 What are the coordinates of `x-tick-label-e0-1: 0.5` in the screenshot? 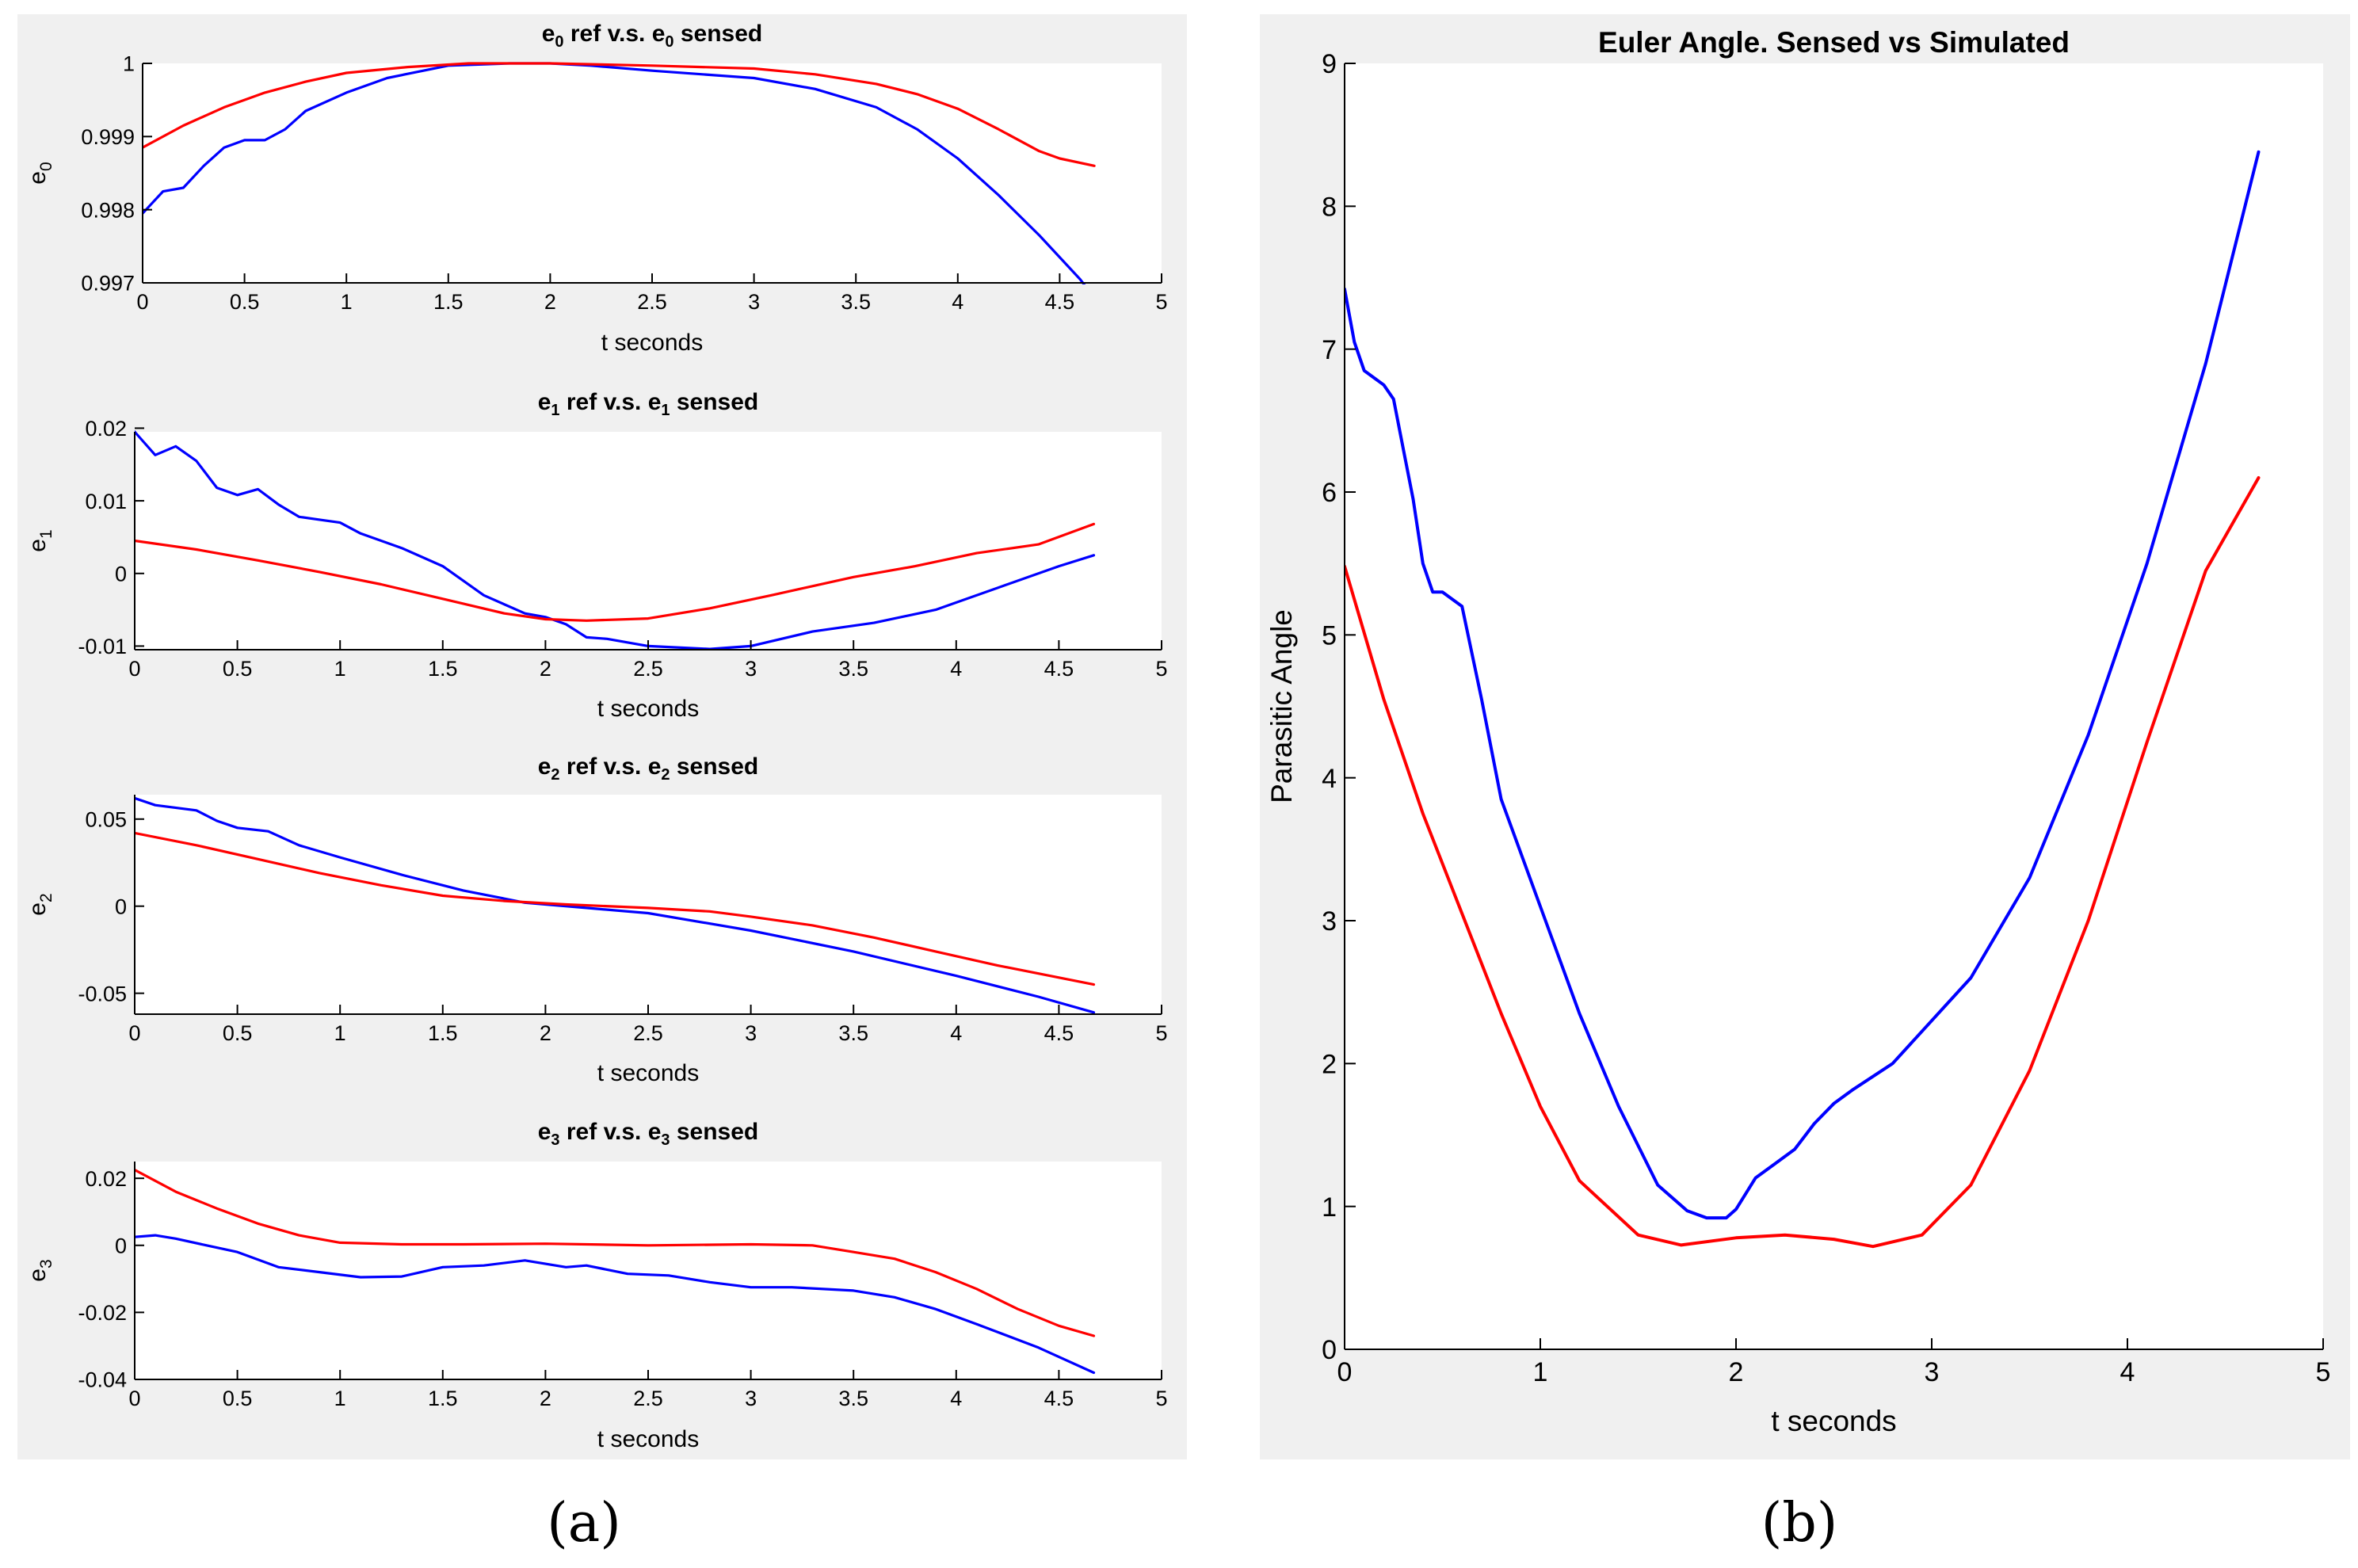 It's located at (245, 302).